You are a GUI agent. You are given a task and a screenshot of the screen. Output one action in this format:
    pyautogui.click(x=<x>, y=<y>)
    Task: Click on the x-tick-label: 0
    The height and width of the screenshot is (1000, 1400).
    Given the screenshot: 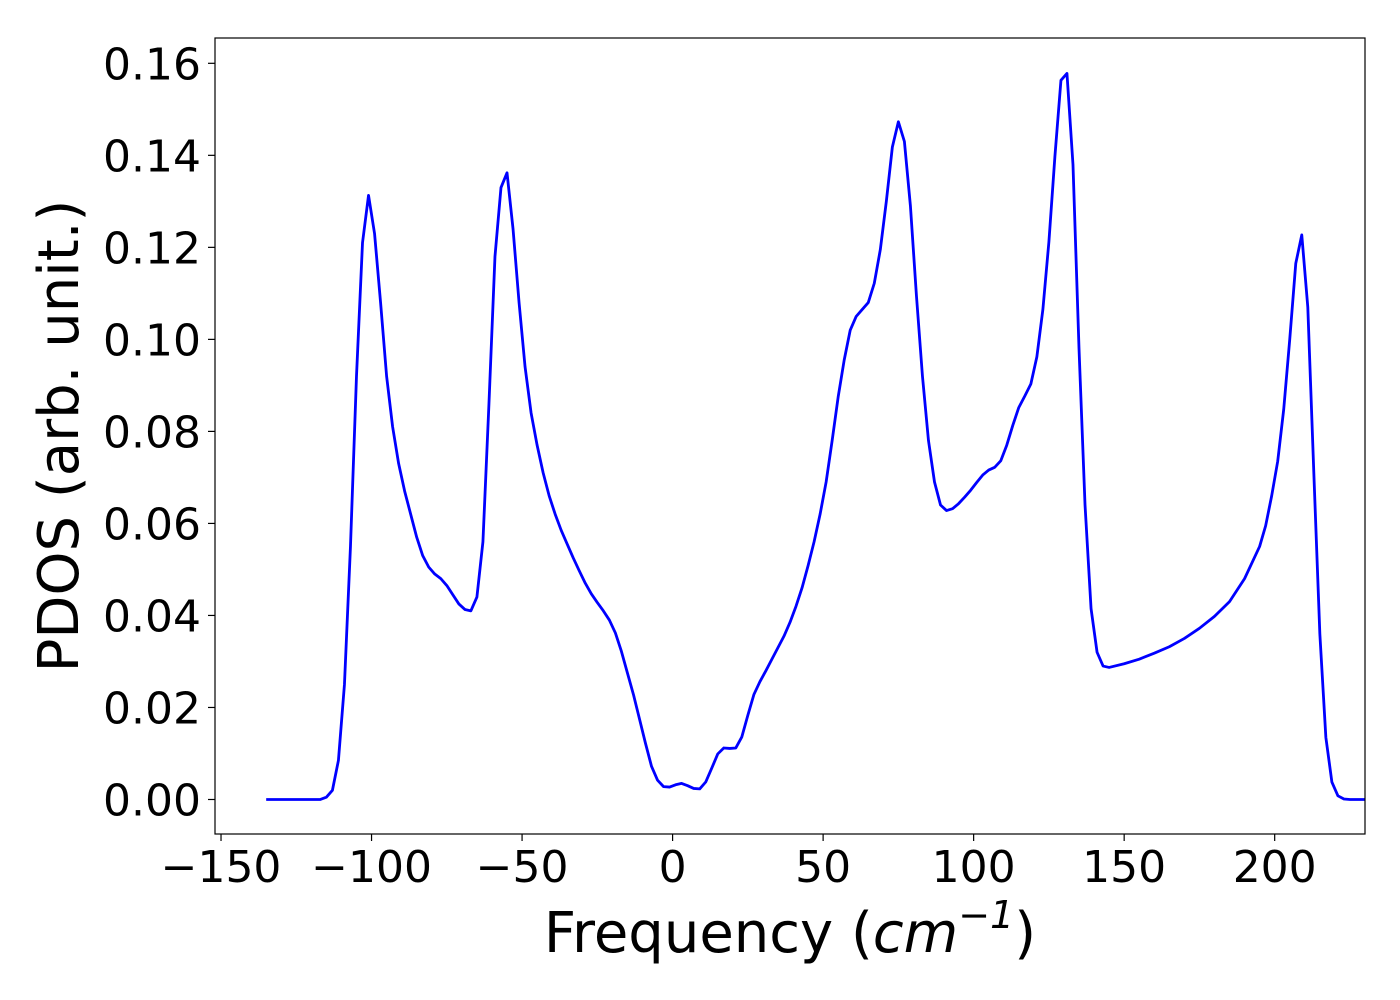 What is the action you would take?
    pyautogui.click(x=673, y=867)
    